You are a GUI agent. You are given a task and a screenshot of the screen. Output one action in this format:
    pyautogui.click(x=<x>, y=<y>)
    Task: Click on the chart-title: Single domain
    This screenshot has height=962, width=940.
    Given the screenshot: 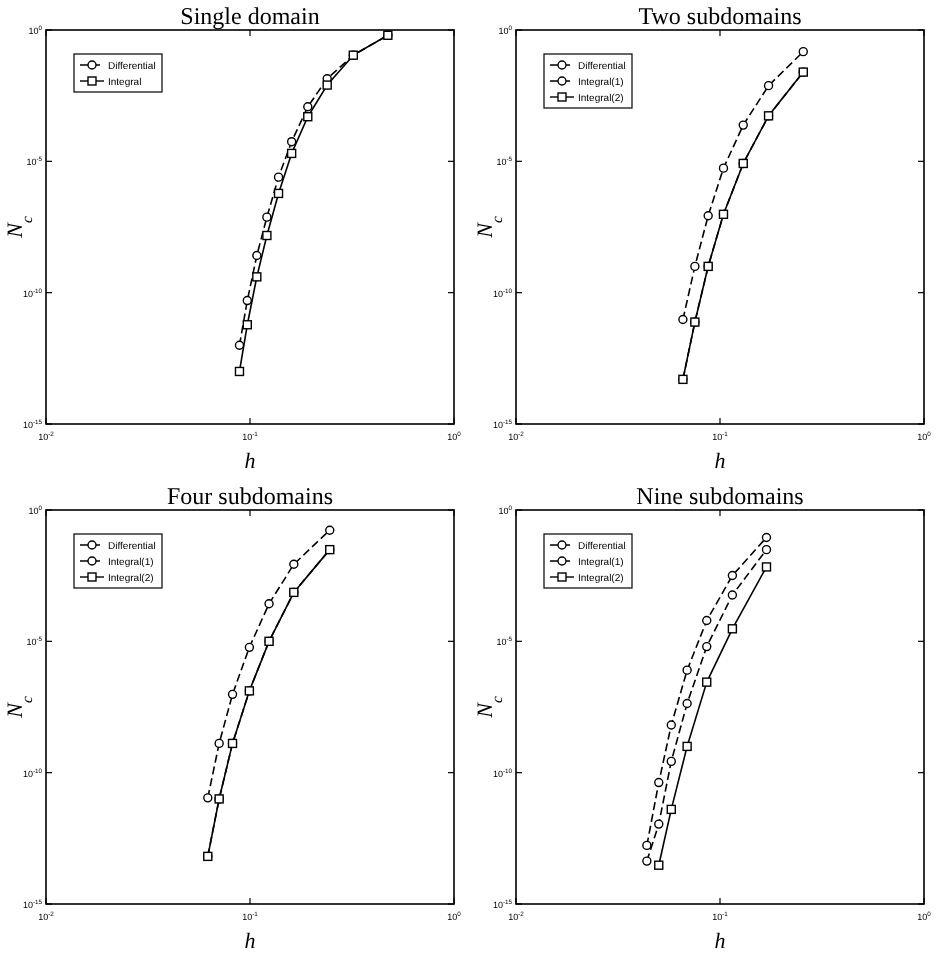 What is the action you would take?
    pyautogui.click(x=250, y=16)
    